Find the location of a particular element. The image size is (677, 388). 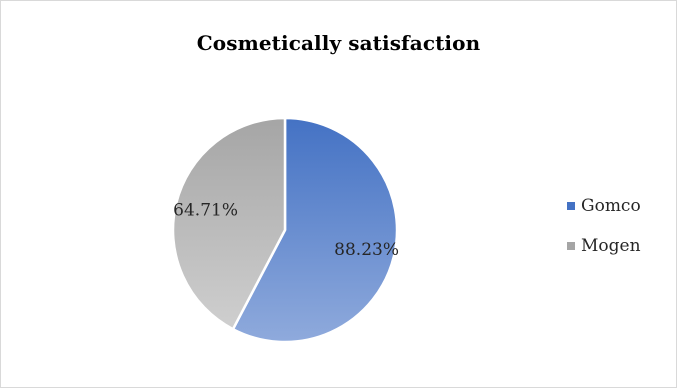

legend-item-mogen: Mogen is located at coordinates (604, 246).